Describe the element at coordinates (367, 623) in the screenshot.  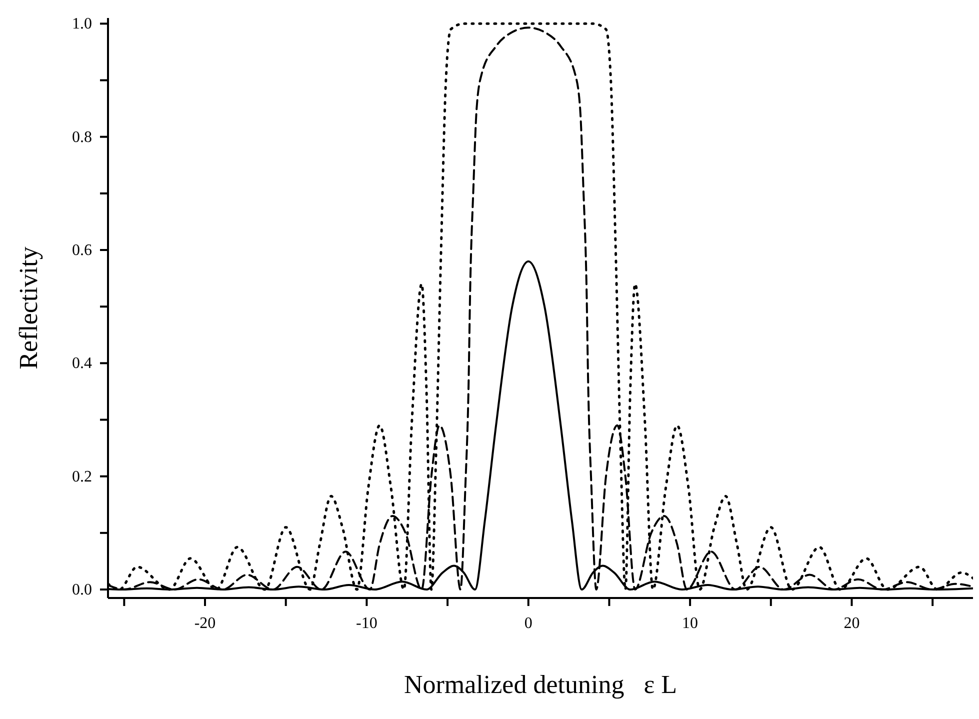
I see `x-tick-label: -10` at that location.